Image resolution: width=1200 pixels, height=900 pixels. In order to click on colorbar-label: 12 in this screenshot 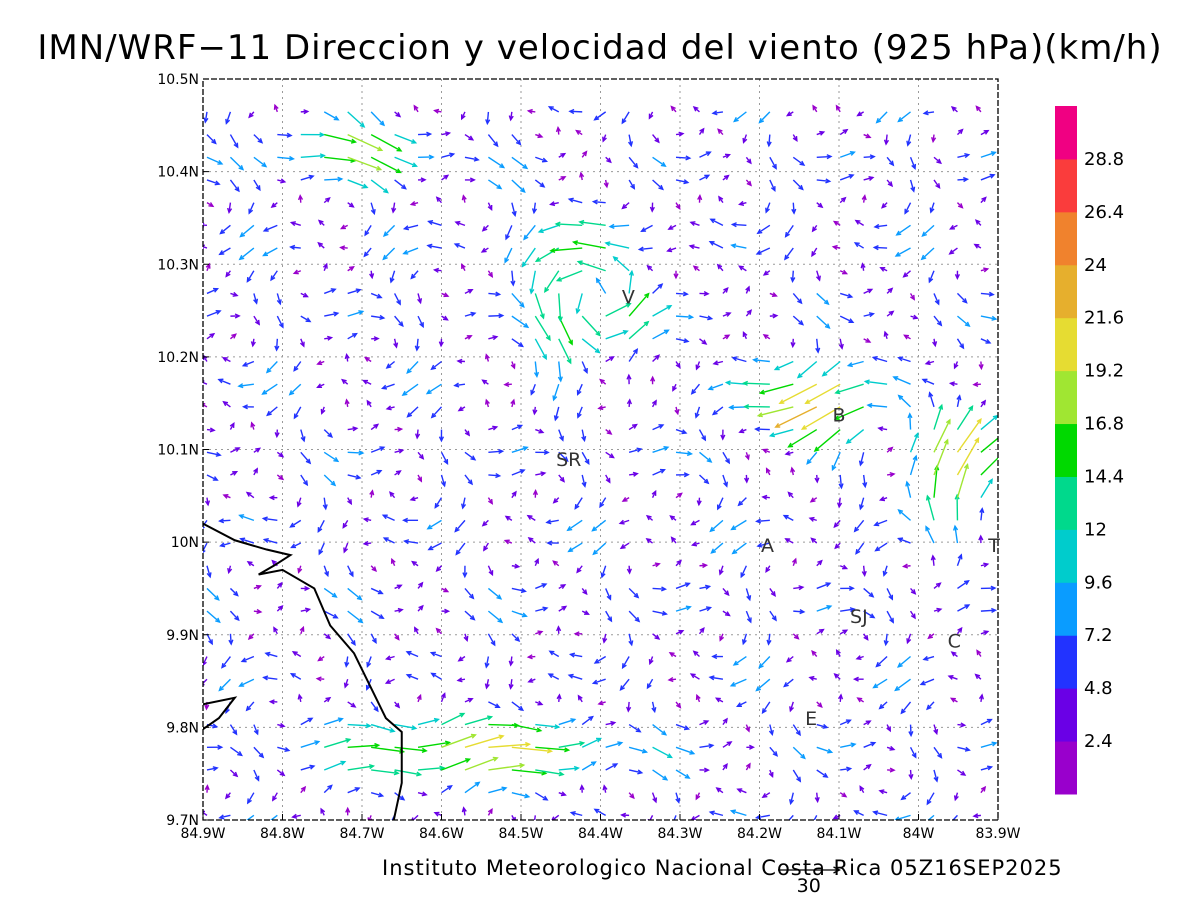, I will do `click(1095, 529)`.